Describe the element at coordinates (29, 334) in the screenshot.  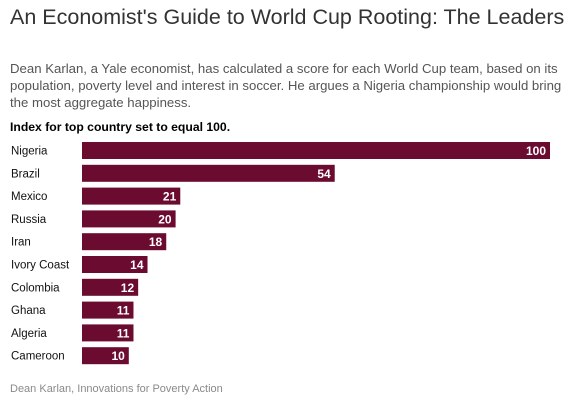
I see `category-label: Algeria` at that location.